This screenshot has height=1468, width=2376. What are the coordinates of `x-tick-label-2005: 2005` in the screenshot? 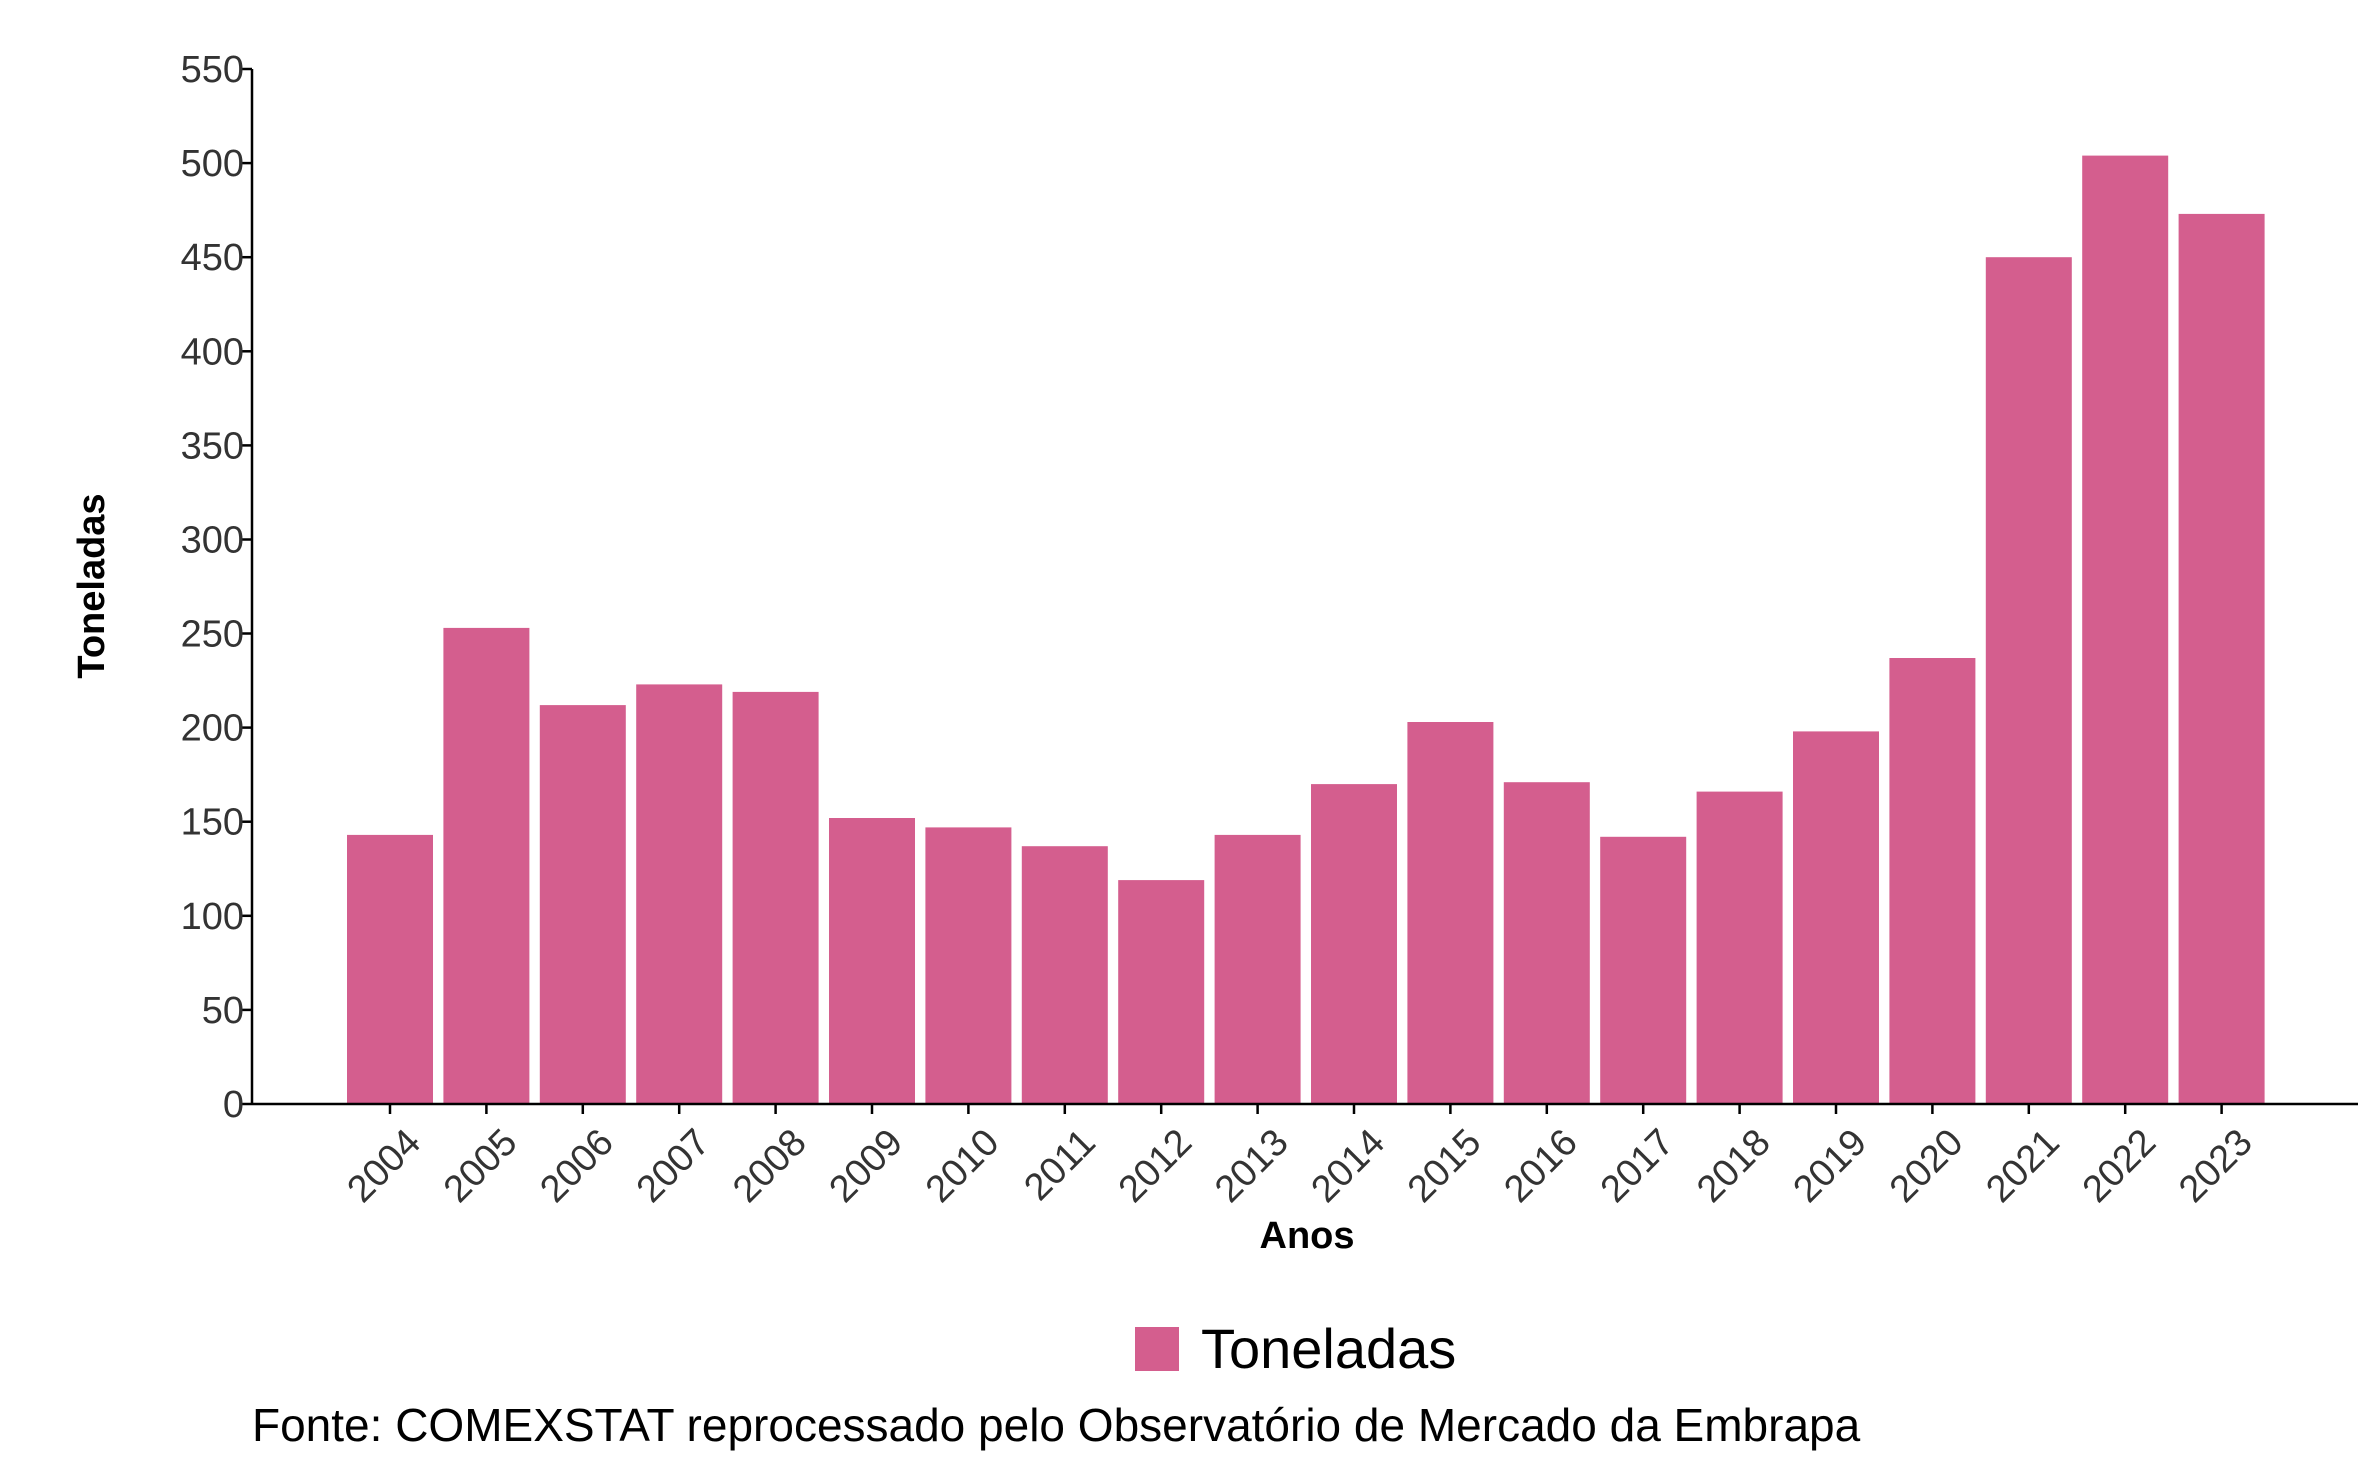 It's located at (480, 1165).